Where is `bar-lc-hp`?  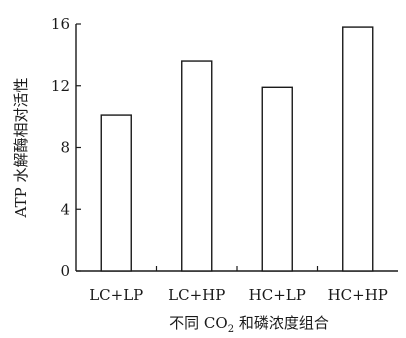
bar-lc-hp is located at coordinates (197, 166).